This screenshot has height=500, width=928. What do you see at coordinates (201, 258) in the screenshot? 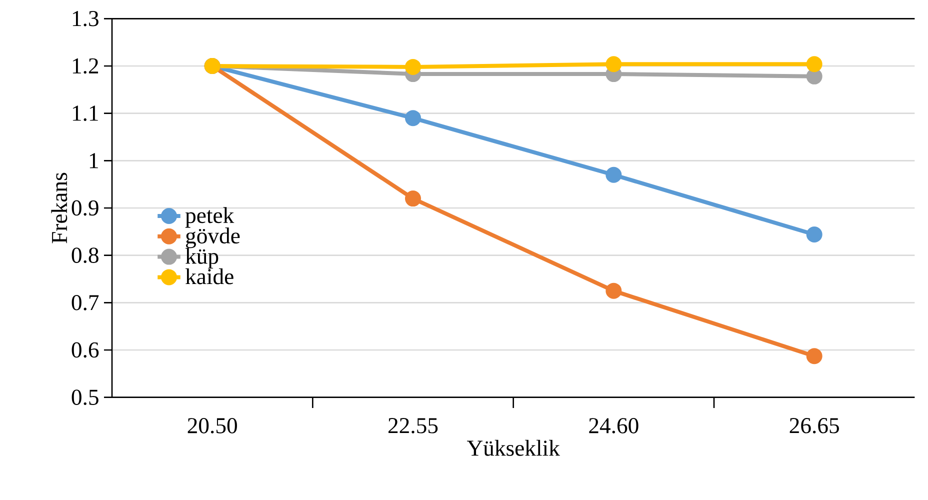
I see `legend-label: küp` at bounding box center [201, 258].